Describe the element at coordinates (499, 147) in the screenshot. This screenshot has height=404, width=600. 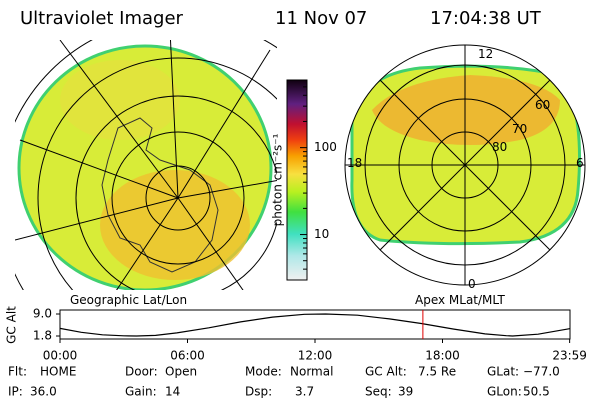
I see `lat-label: 80` at that location.